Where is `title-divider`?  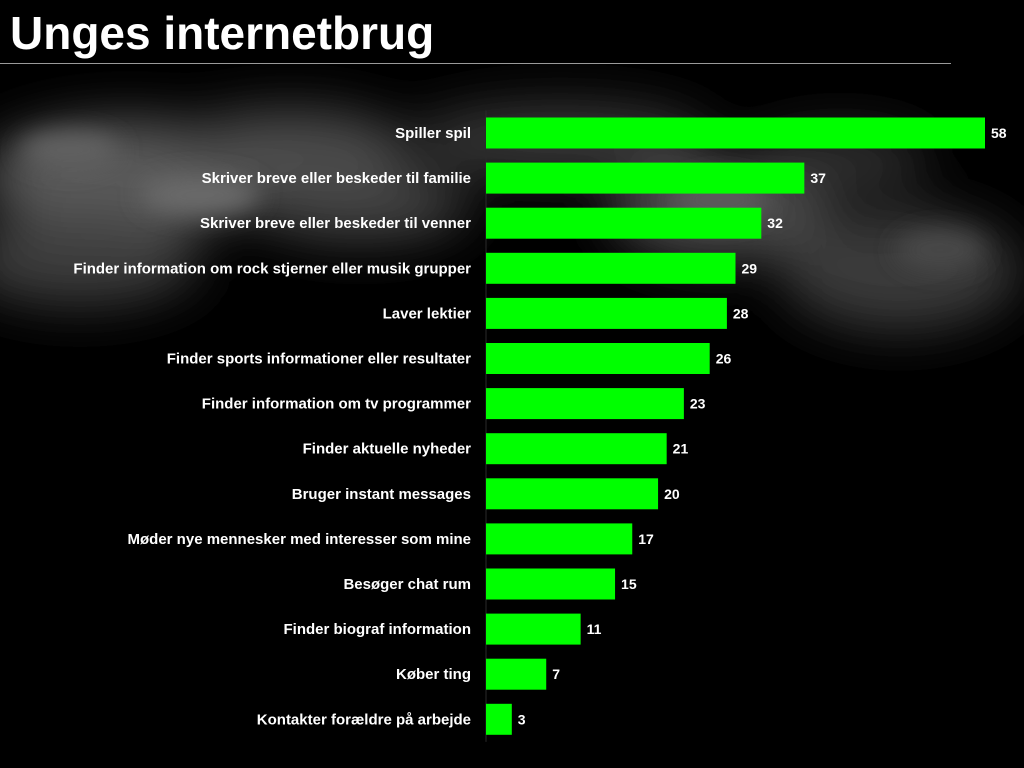 title-divider is located at coordinates (475, 63).